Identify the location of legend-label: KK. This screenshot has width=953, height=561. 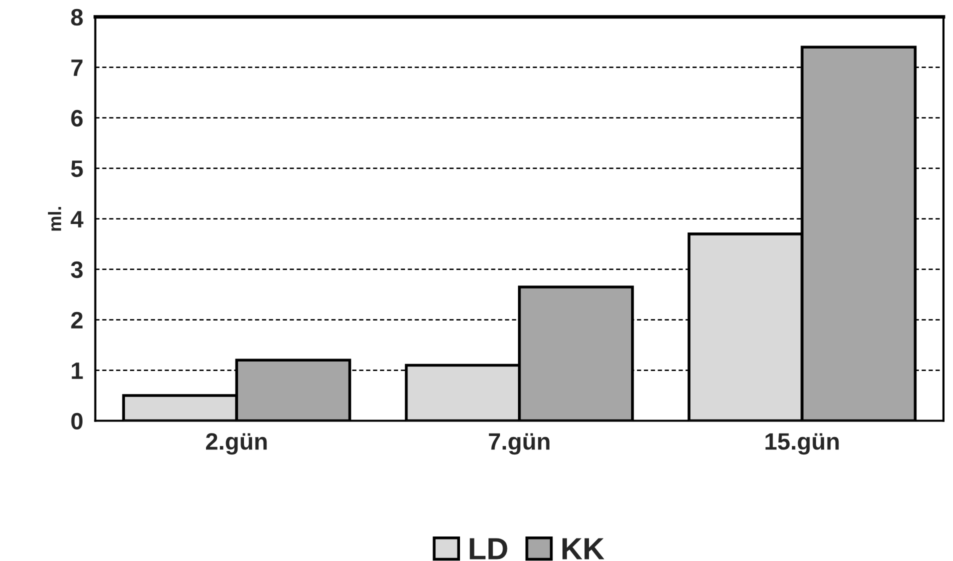
(583, 549).